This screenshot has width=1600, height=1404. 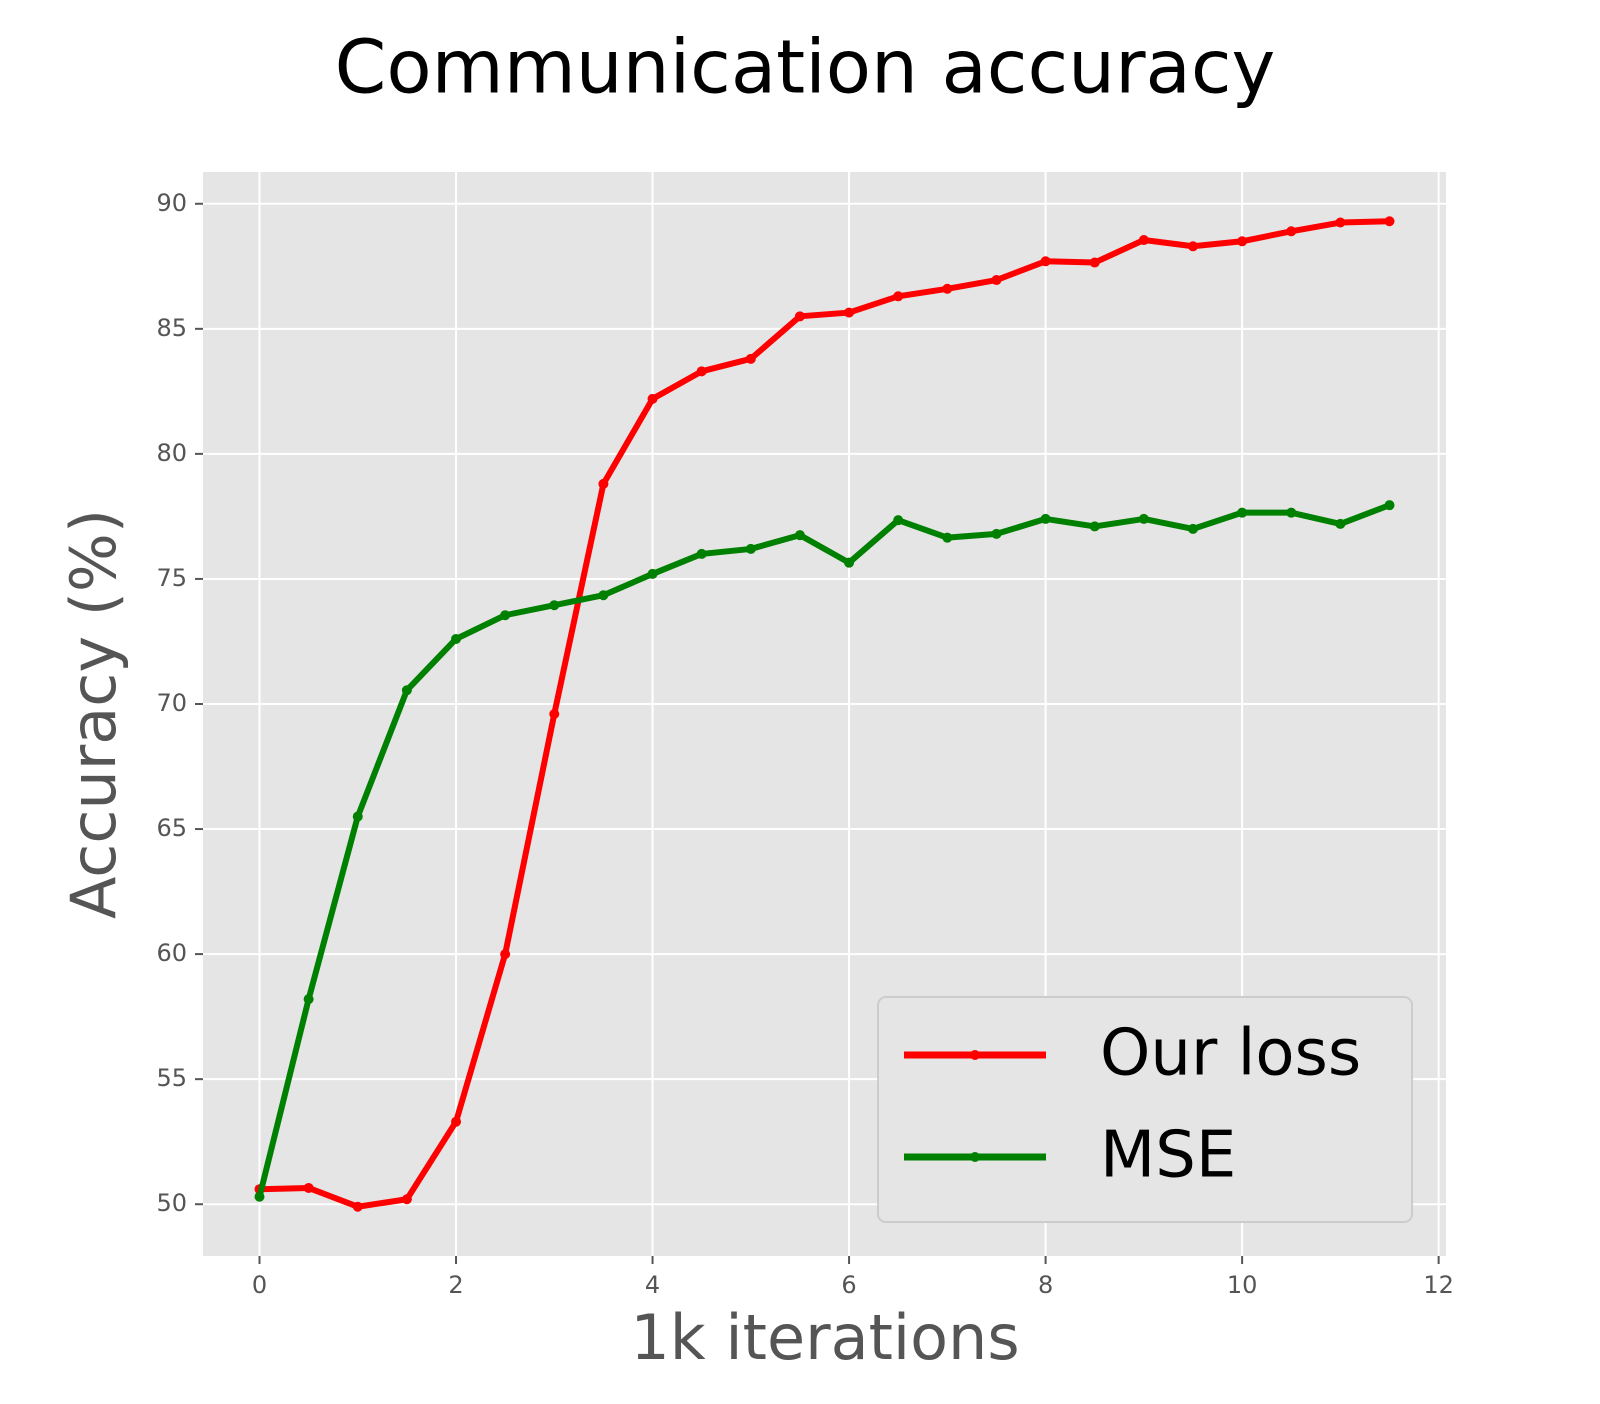 I want to click on x-tick-label: 10, so click(x=1242, y=1285).